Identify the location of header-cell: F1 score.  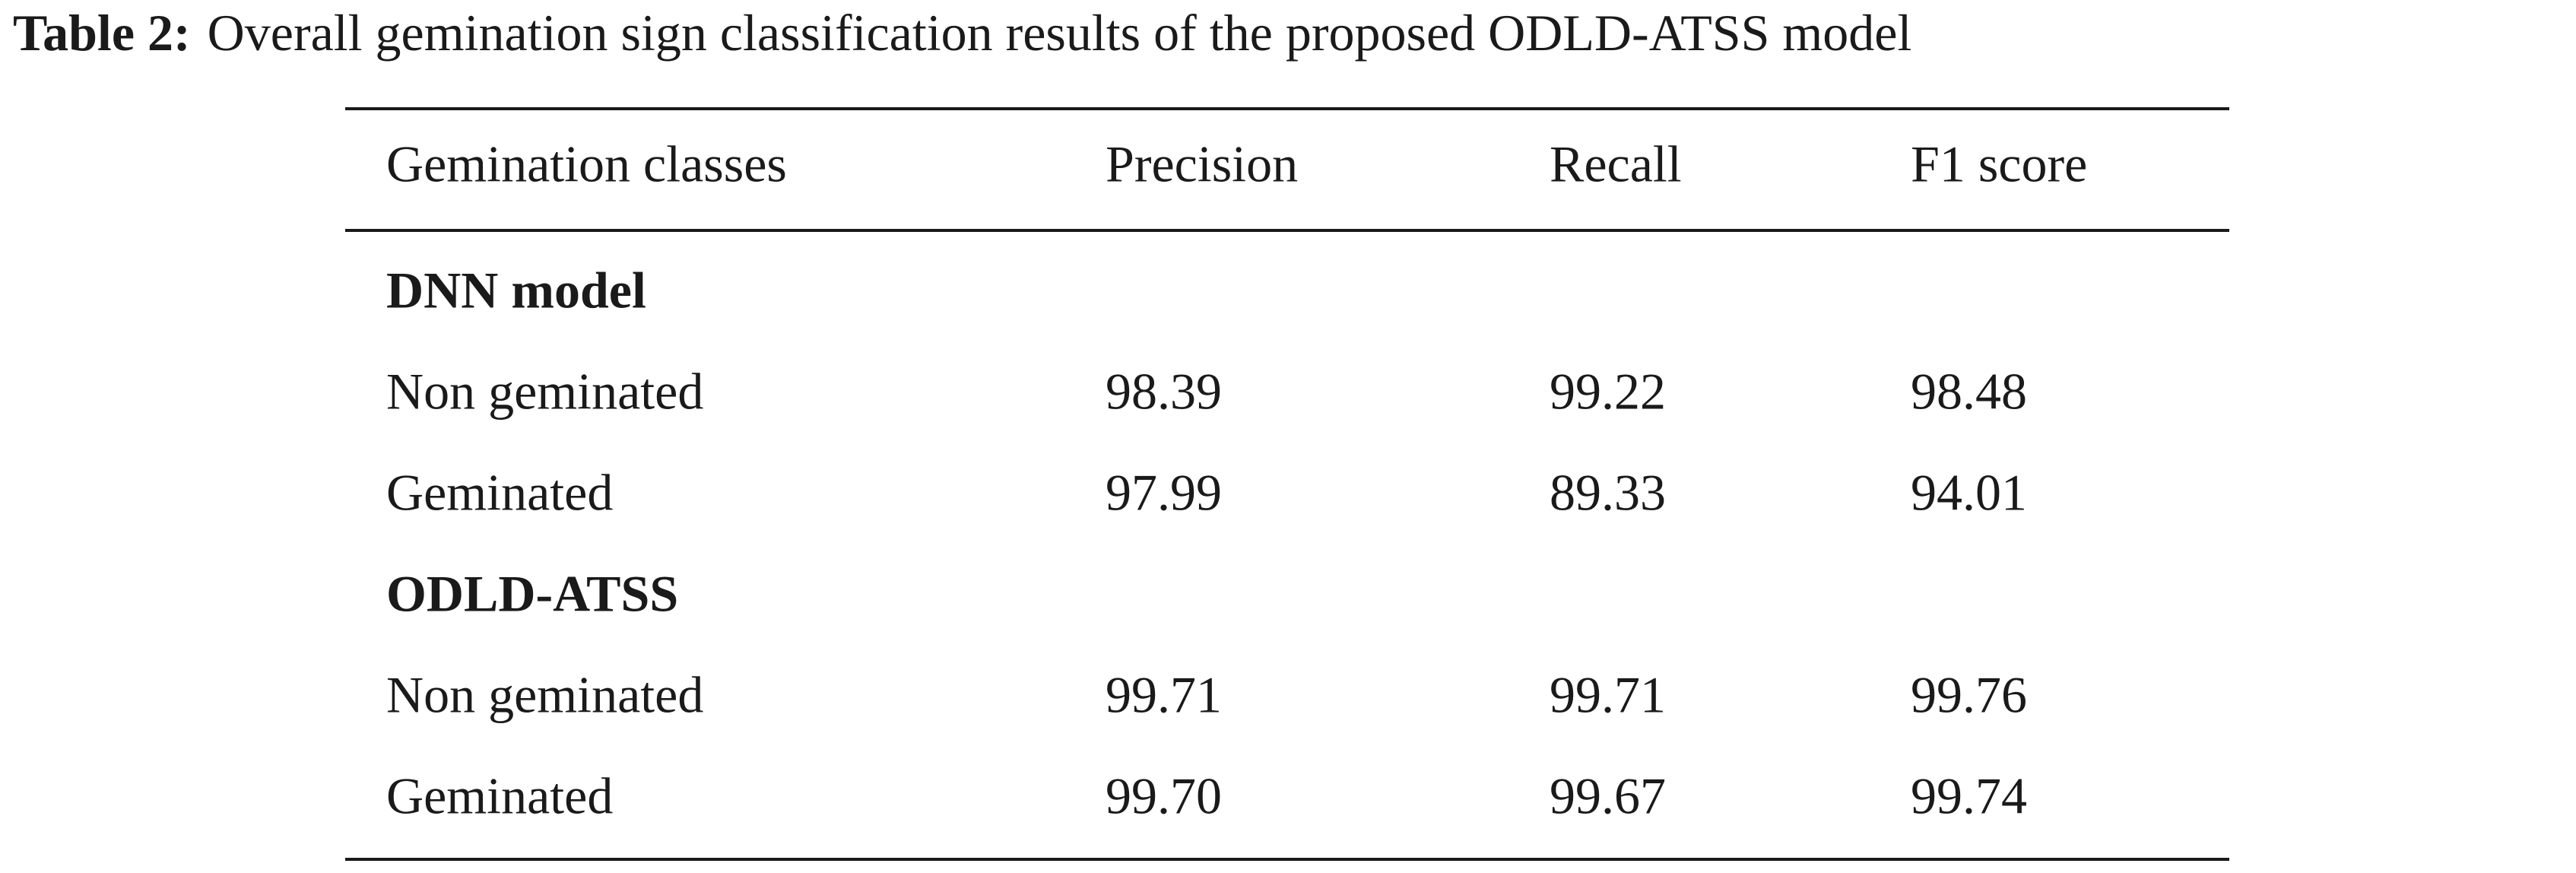
(1999, 164).